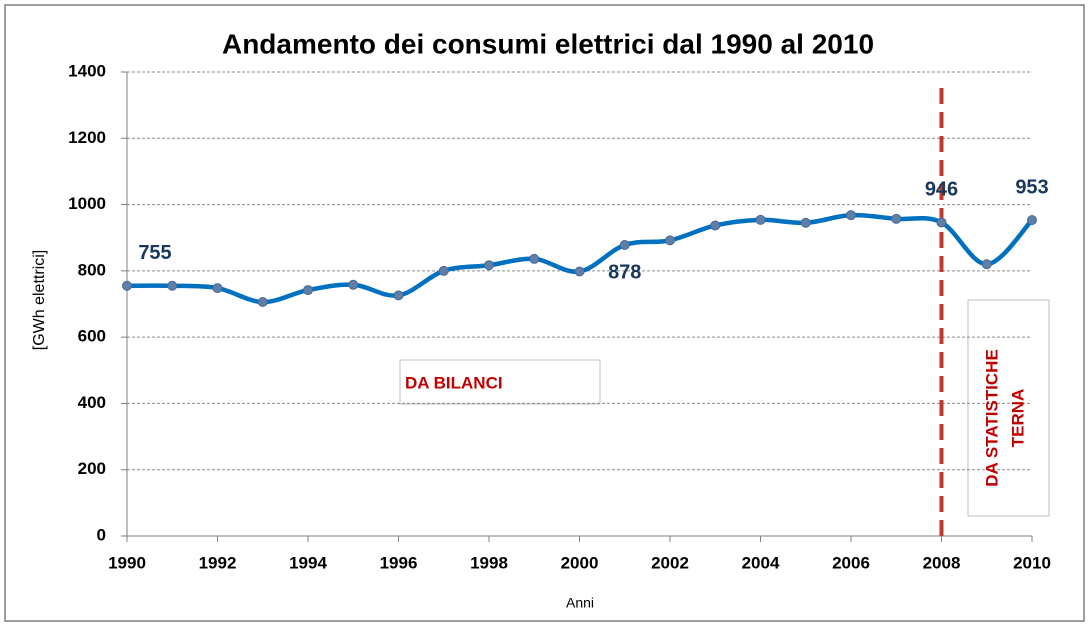  Describe the element at coordinates (670, 562) in the screenshot. I see `x-tick-label: 2002` at that location.